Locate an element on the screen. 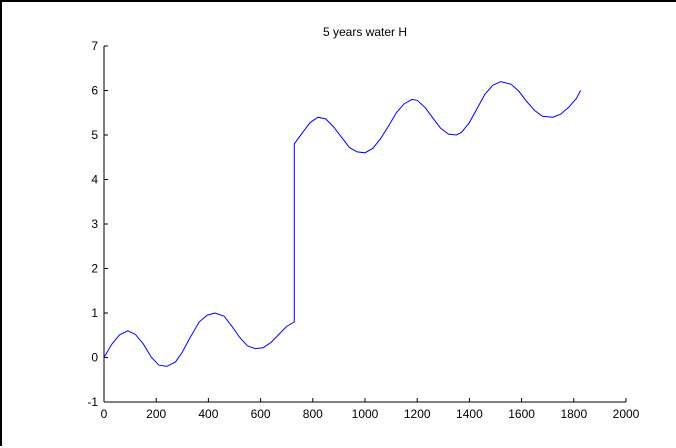 This screenshot has width=676, height=448. y-tick-label: 5 is located at coordinates (94, 135).